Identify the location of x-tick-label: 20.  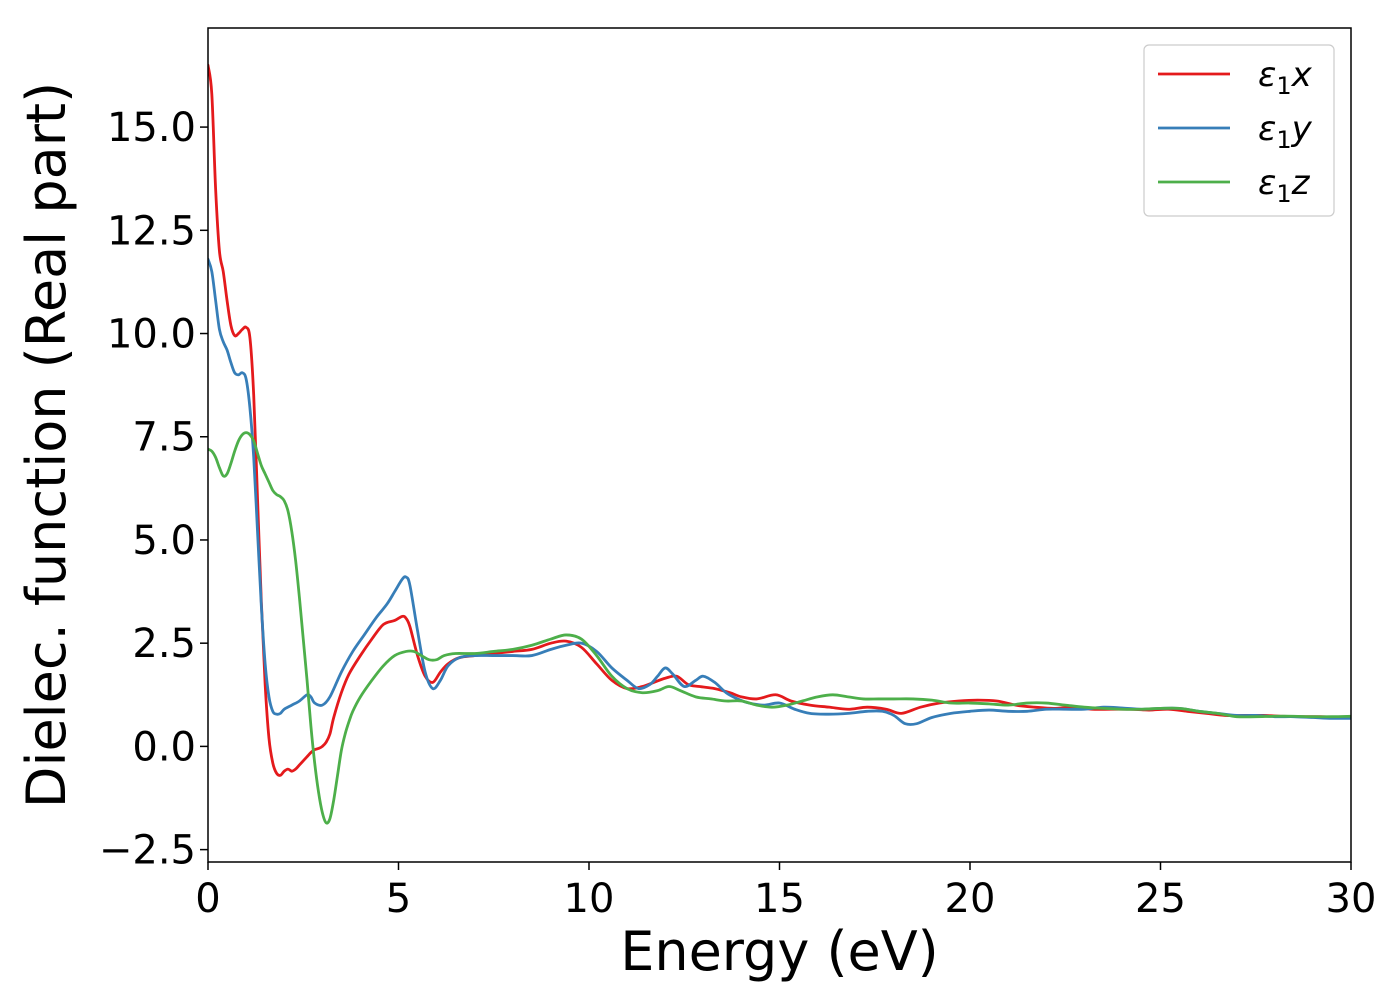
(970, 899).